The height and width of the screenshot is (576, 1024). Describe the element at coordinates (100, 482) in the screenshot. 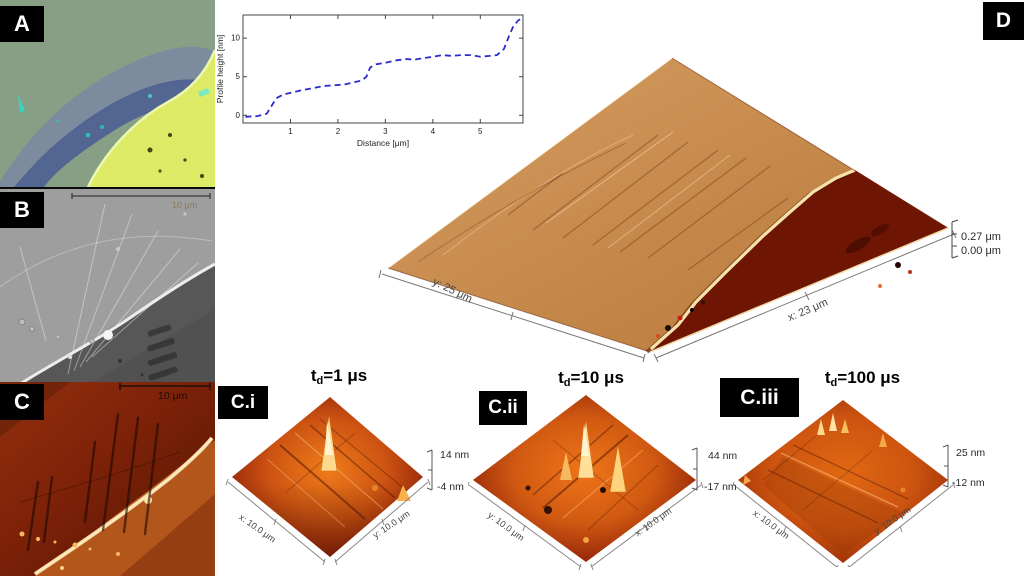

I see `scratch-trenches` at that location.